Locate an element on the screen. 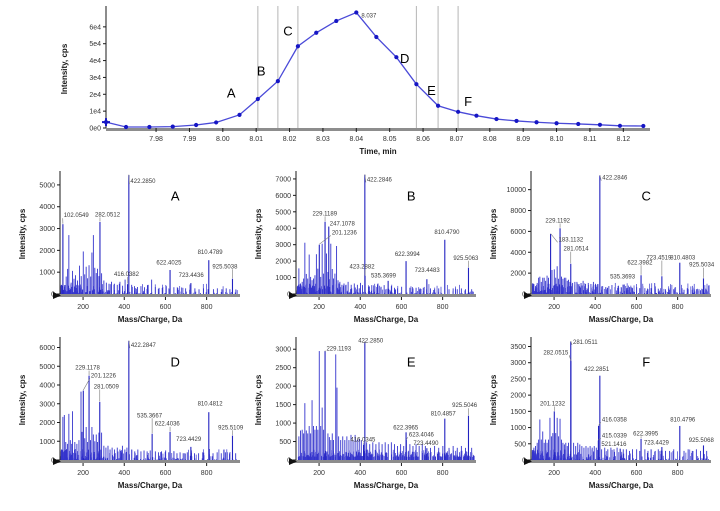 Image resolution: width=720 pixels, height=511 pixels. mz-peak-label: 723.4429 is located at coordinates (657, 443).